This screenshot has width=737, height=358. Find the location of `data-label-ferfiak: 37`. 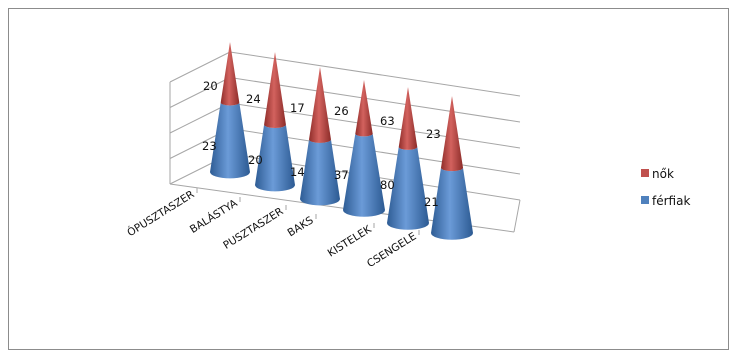

data-label-ferfiak: 37 is located at coordinates (341, 175).